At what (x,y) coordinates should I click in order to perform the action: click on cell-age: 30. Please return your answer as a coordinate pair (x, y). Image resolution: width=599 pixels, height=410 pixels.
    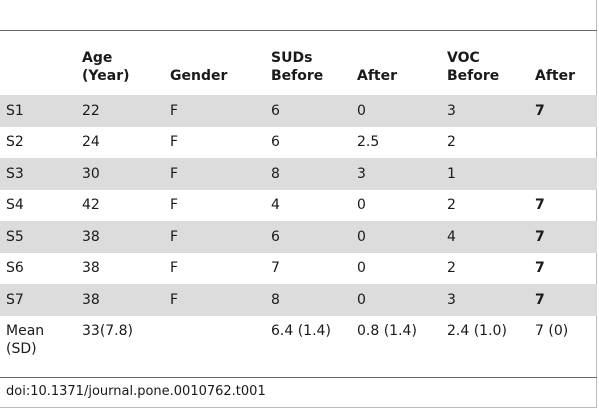
    Looking at the image, I should click on (120, 174).